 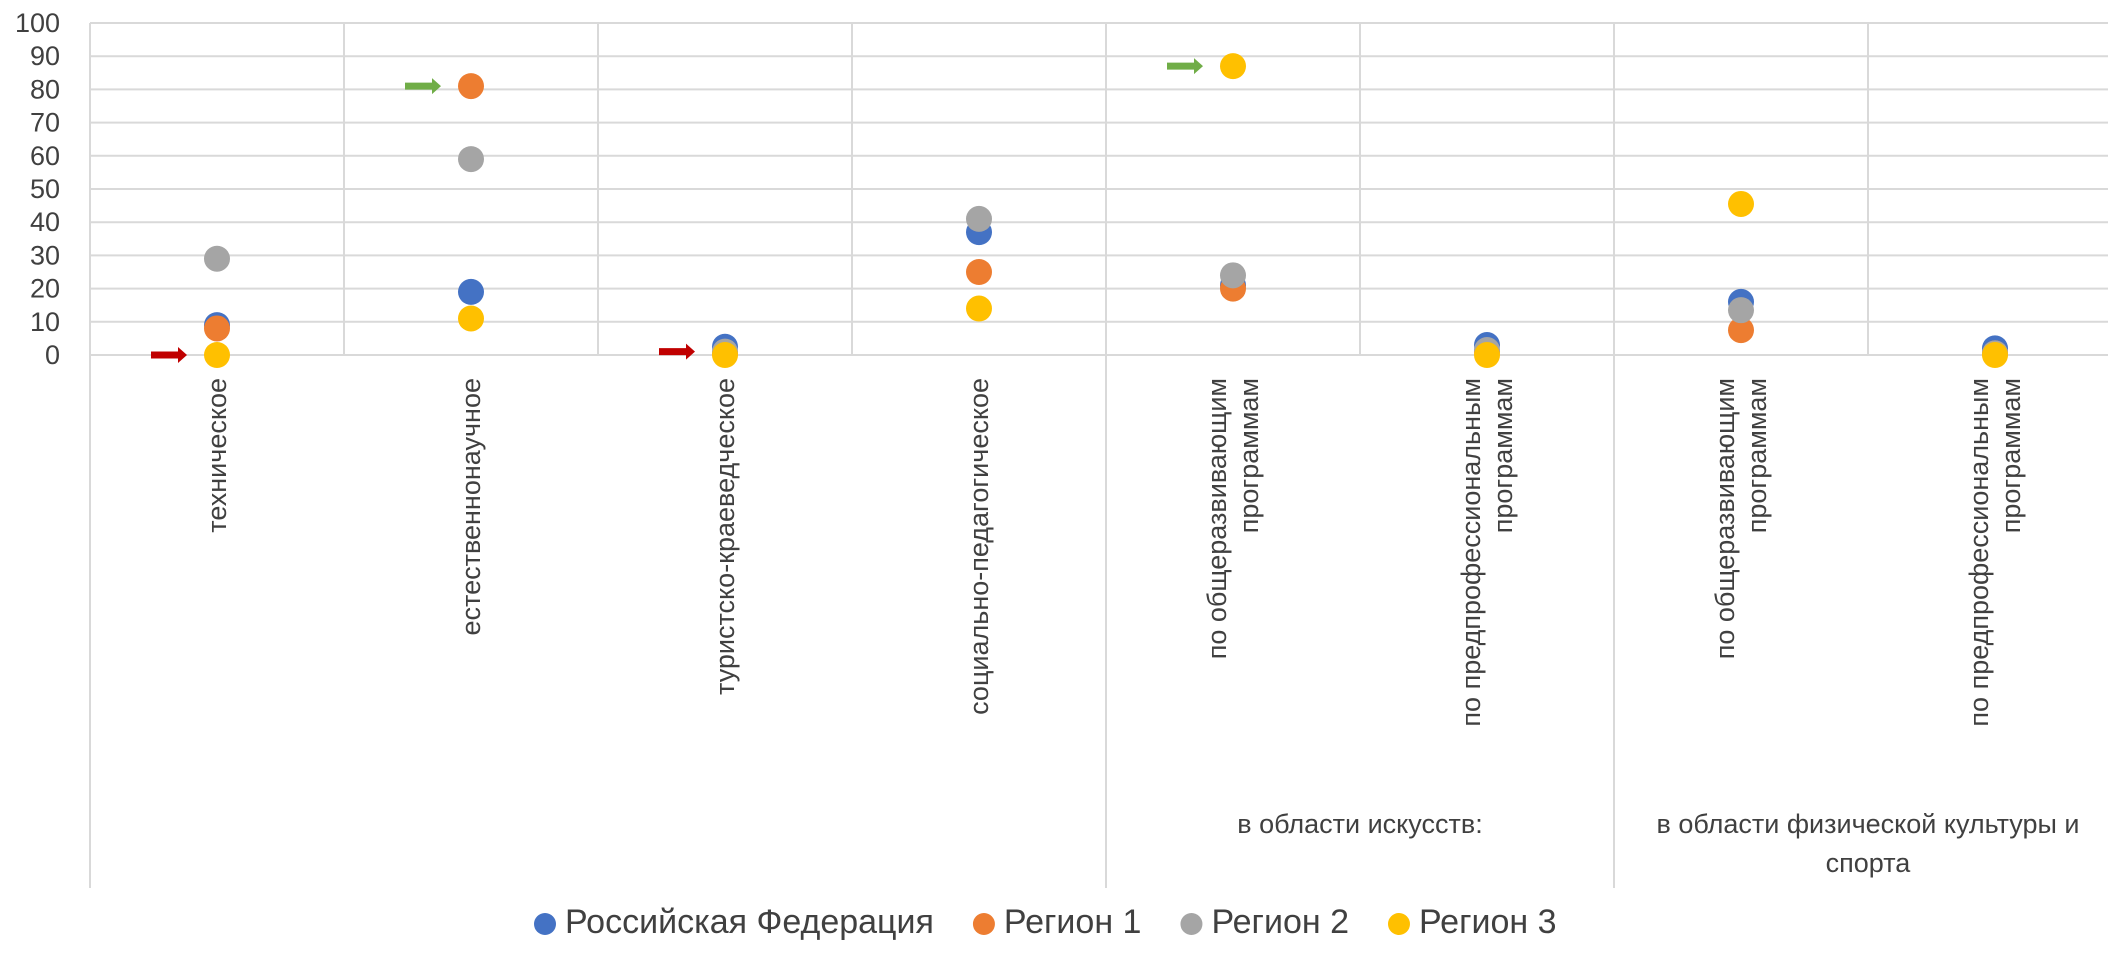 I want to click on y-tick-label: 0, so click(x=52, y=355).